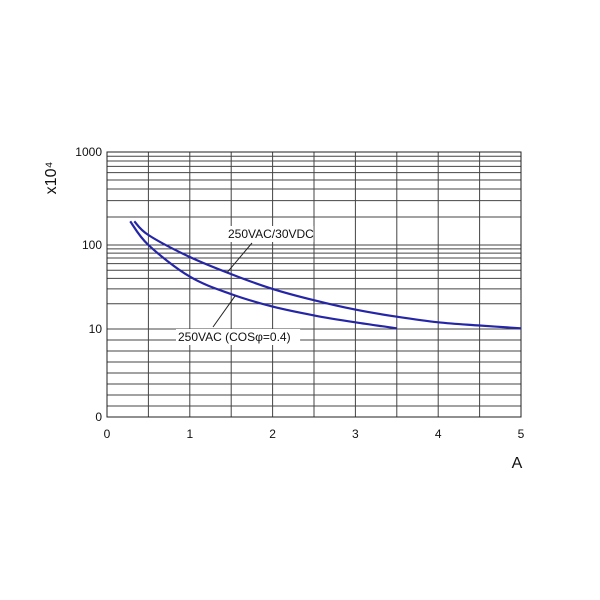  Describe the element at coordinates (92, 245) in the screenshot. I see `y-tick-label: 100` at that location.